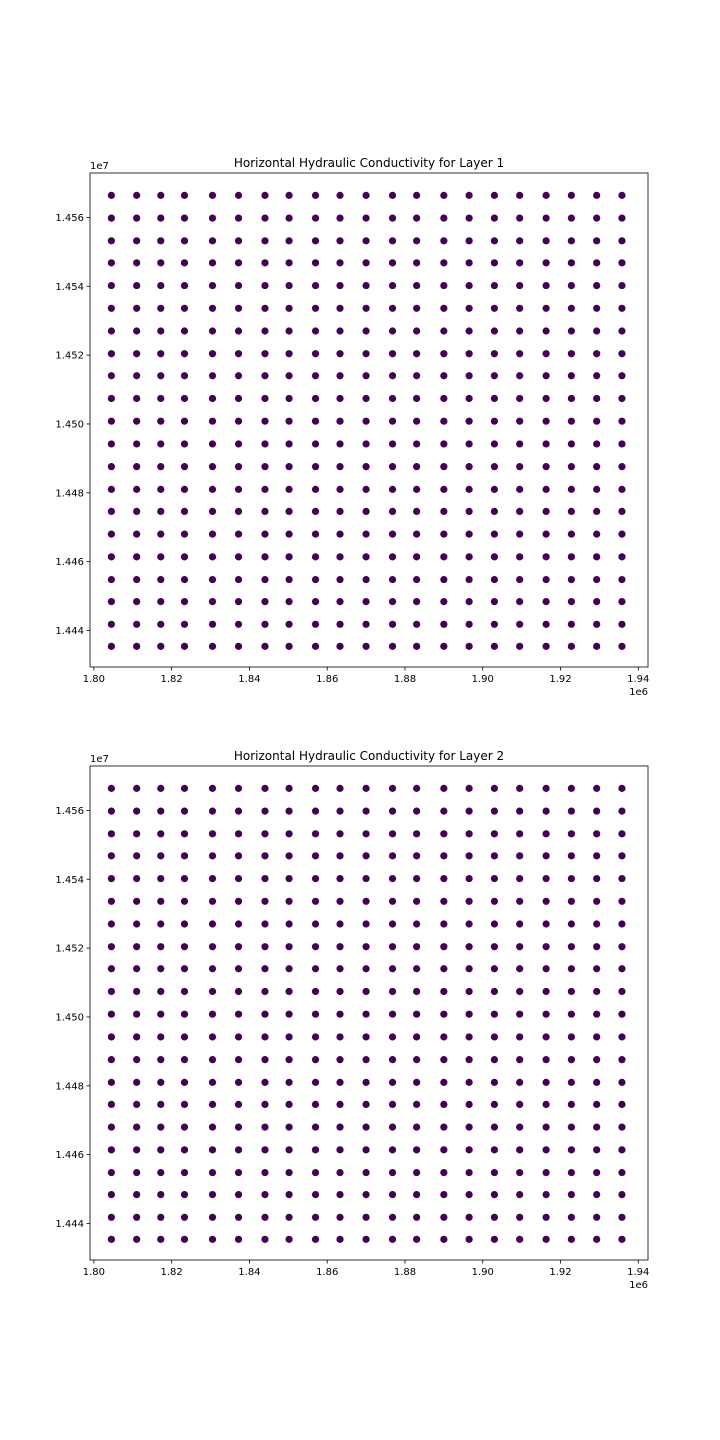  I want to click on x-tick-label: 1.90, so click(483, 679).